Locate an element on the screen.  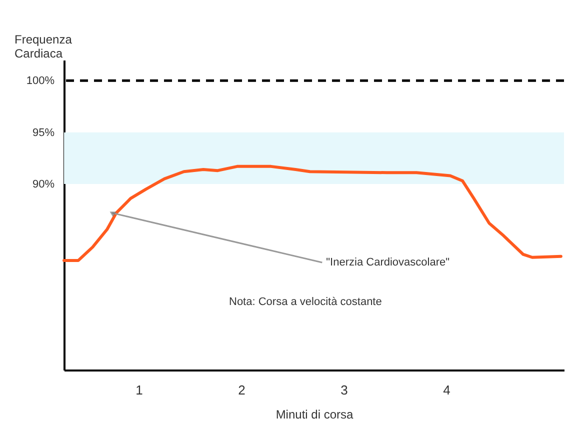
x-axis-title: Minuti di corsa is located at coordinates (315, 415).